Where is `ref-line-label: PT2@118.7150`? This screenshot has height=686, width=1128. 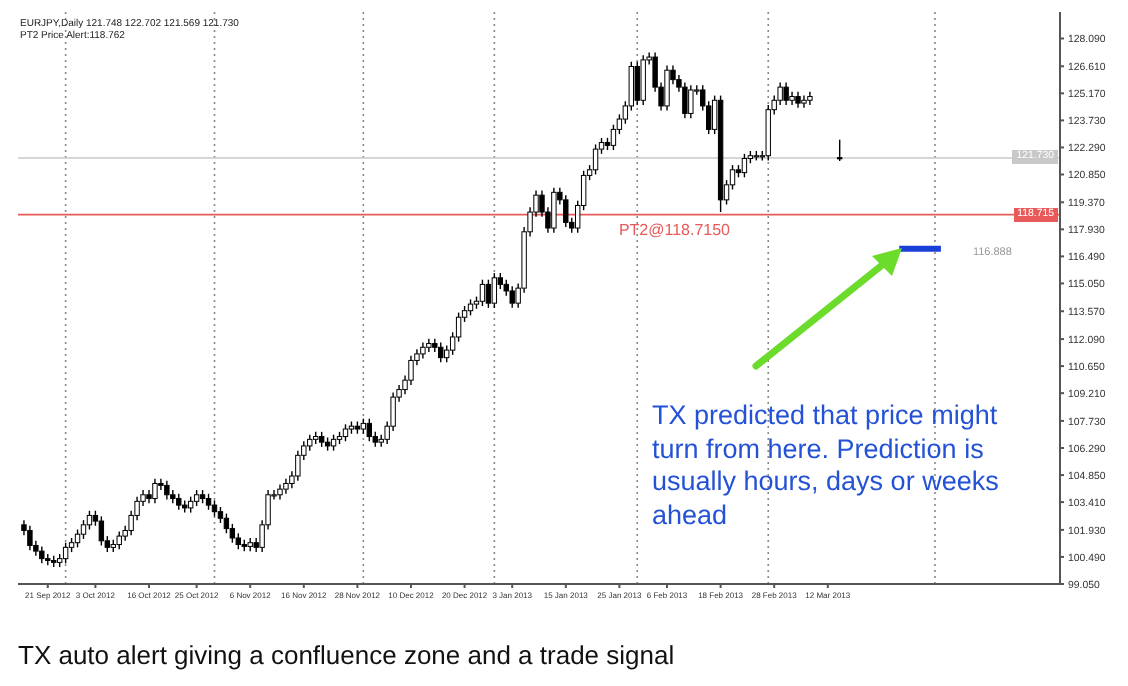 ref-line-label: PT2@118.7150 is located at coordinates (675, 229).